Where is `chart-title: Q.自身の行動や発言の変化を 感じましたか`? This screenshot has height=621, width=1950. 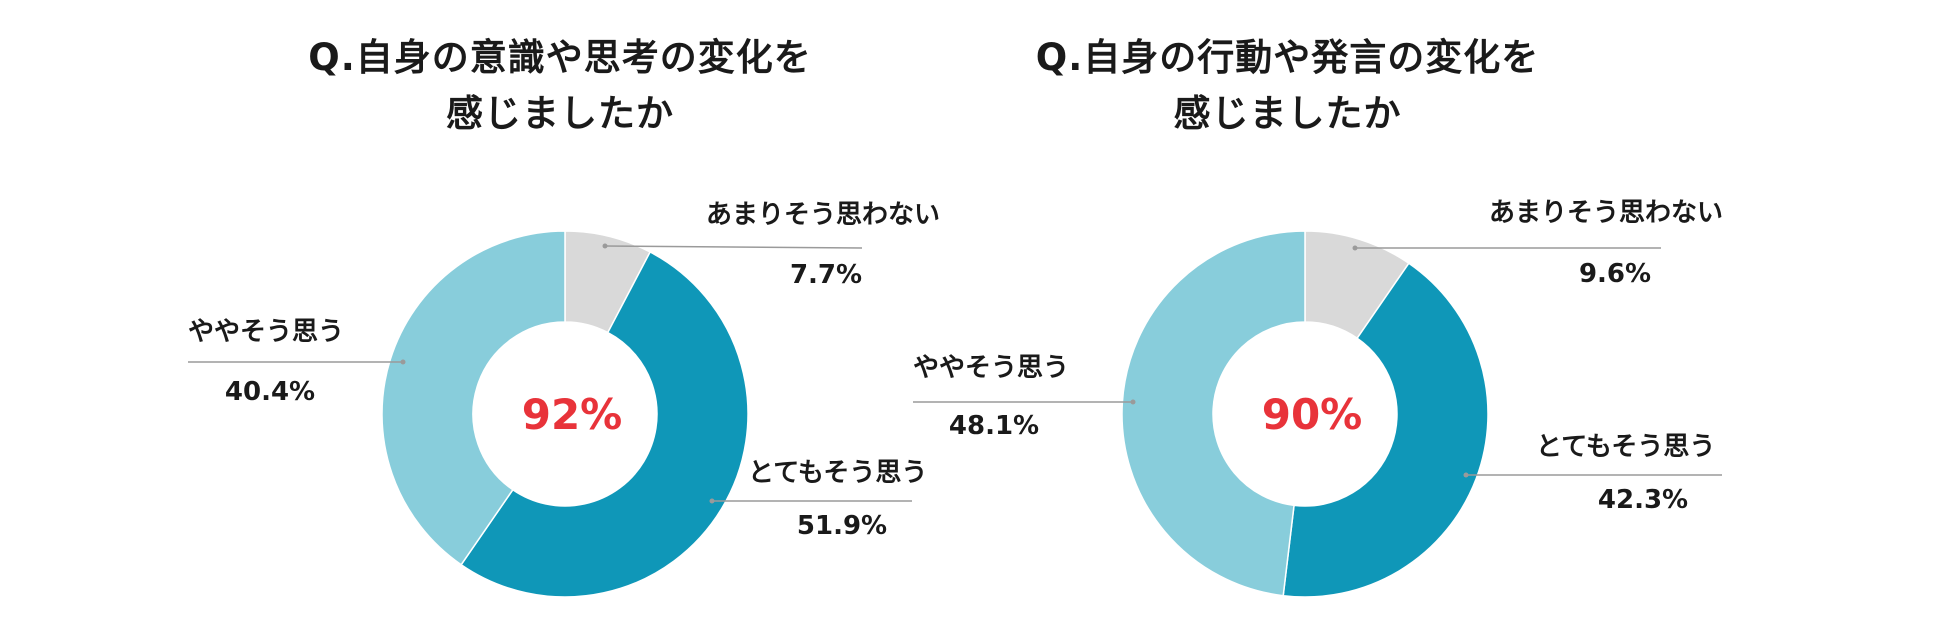
chart-title: Q.自身の行動や発言の変化を 感じましたか is located at coordinates (1287, 86).